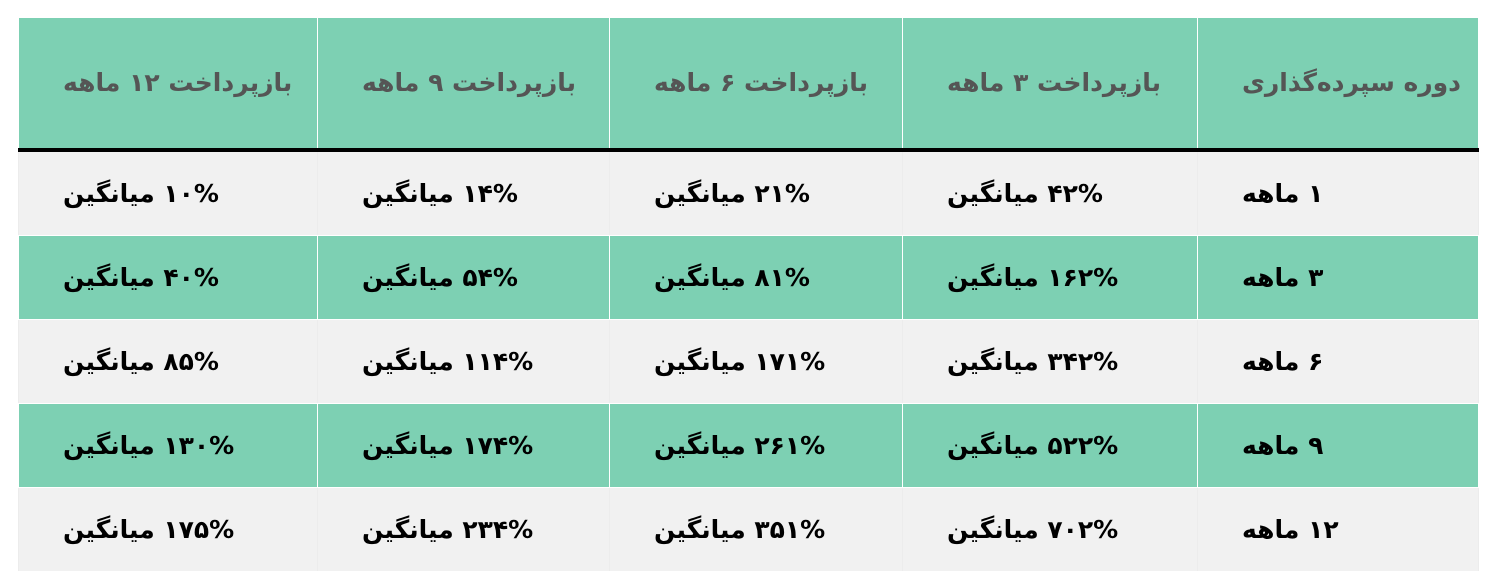 The height and width of the screenshot is (588, 1496). What do you see at coordinates (756, 361) in the screenshot?
I see `value-cell: ۱۷۱% میانگین` at bounding box center [756, 361].